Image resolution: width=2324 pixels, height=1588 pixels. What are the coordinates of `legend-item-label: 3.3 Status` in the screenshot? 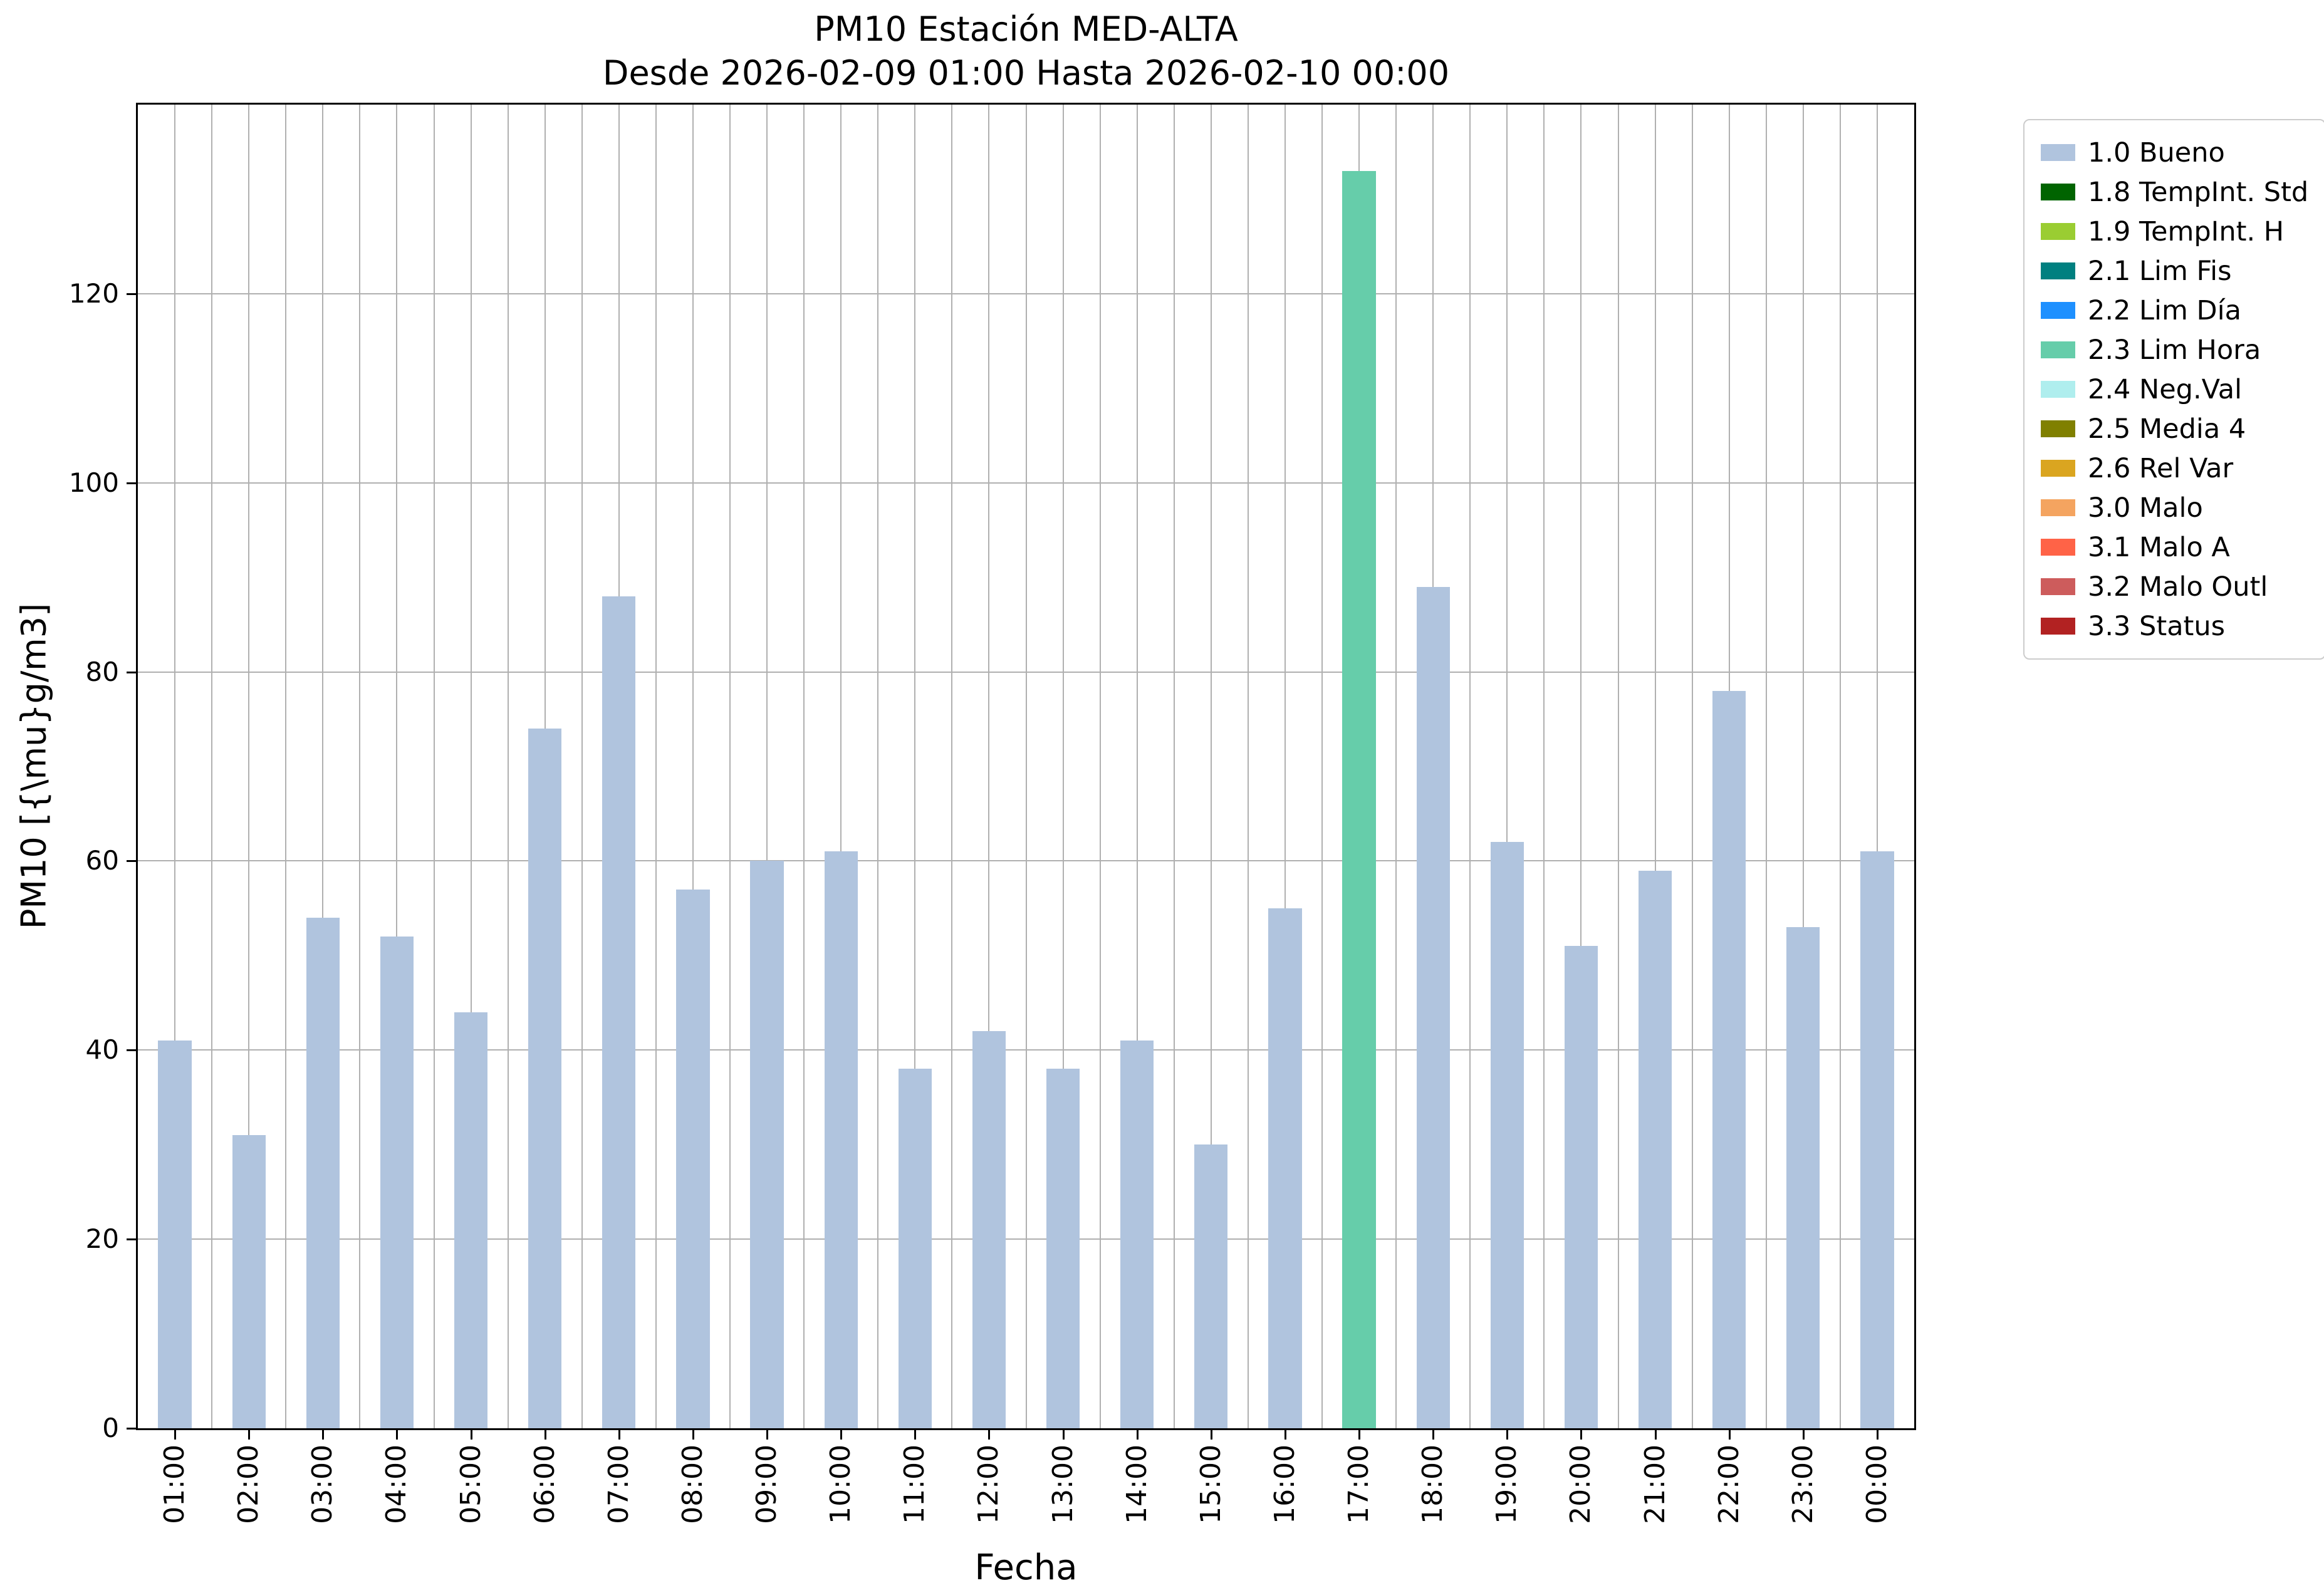 It's located at (2157, 626).